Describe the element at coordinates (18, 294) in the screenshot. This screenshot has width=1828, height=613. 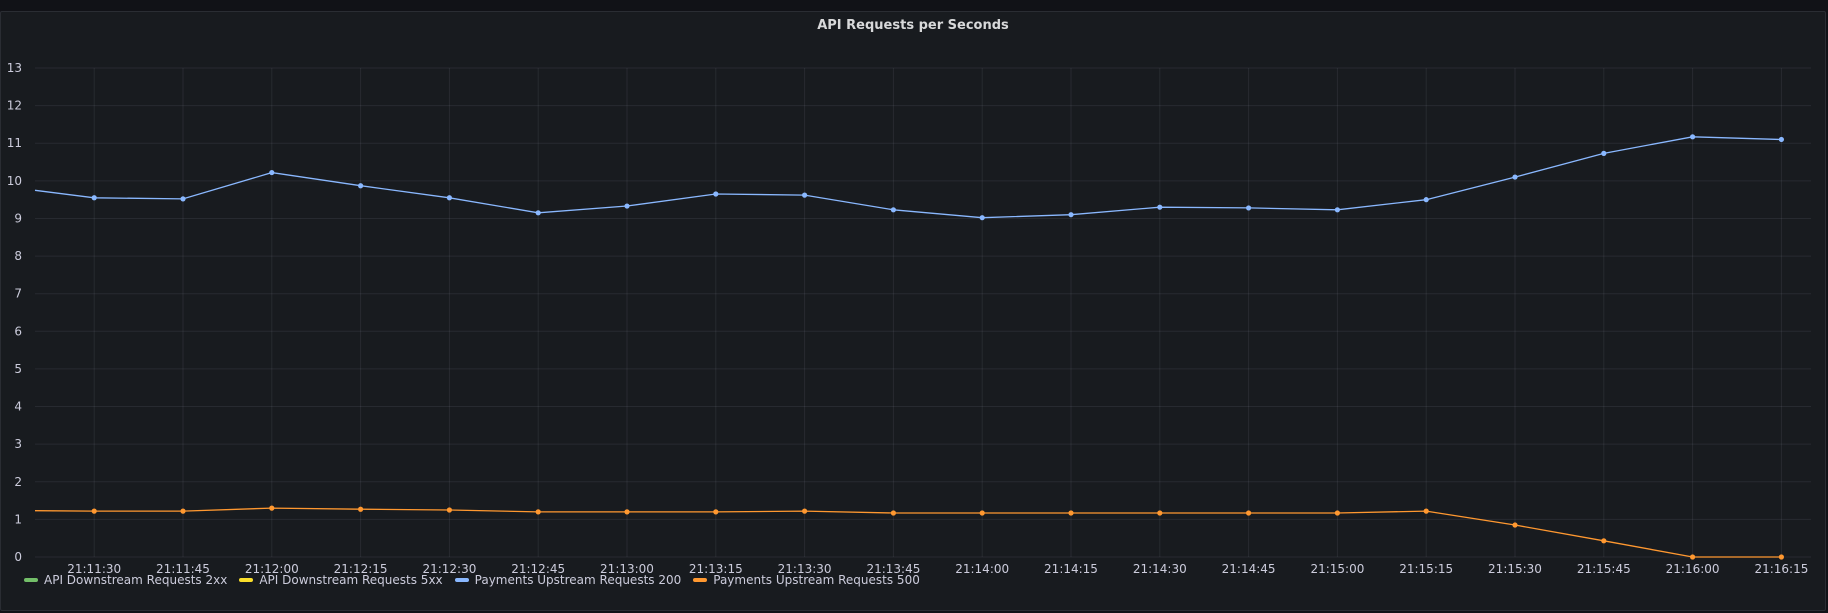
I see `y-tick-label: 7` at that location.